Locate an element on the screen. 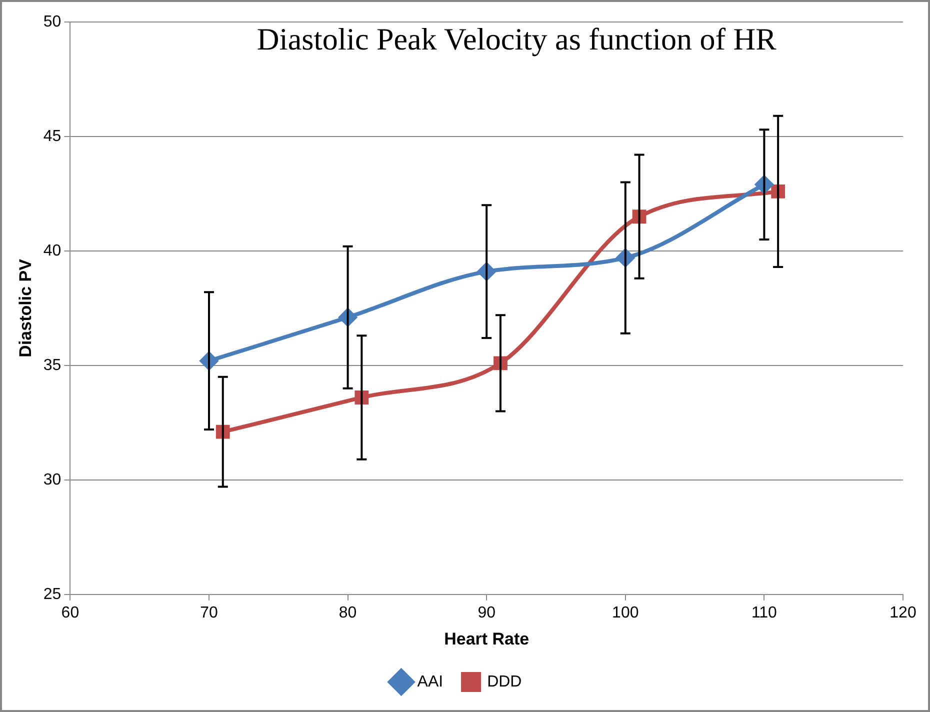  y-tick-label: 50 is located at coordinates (52, 21).